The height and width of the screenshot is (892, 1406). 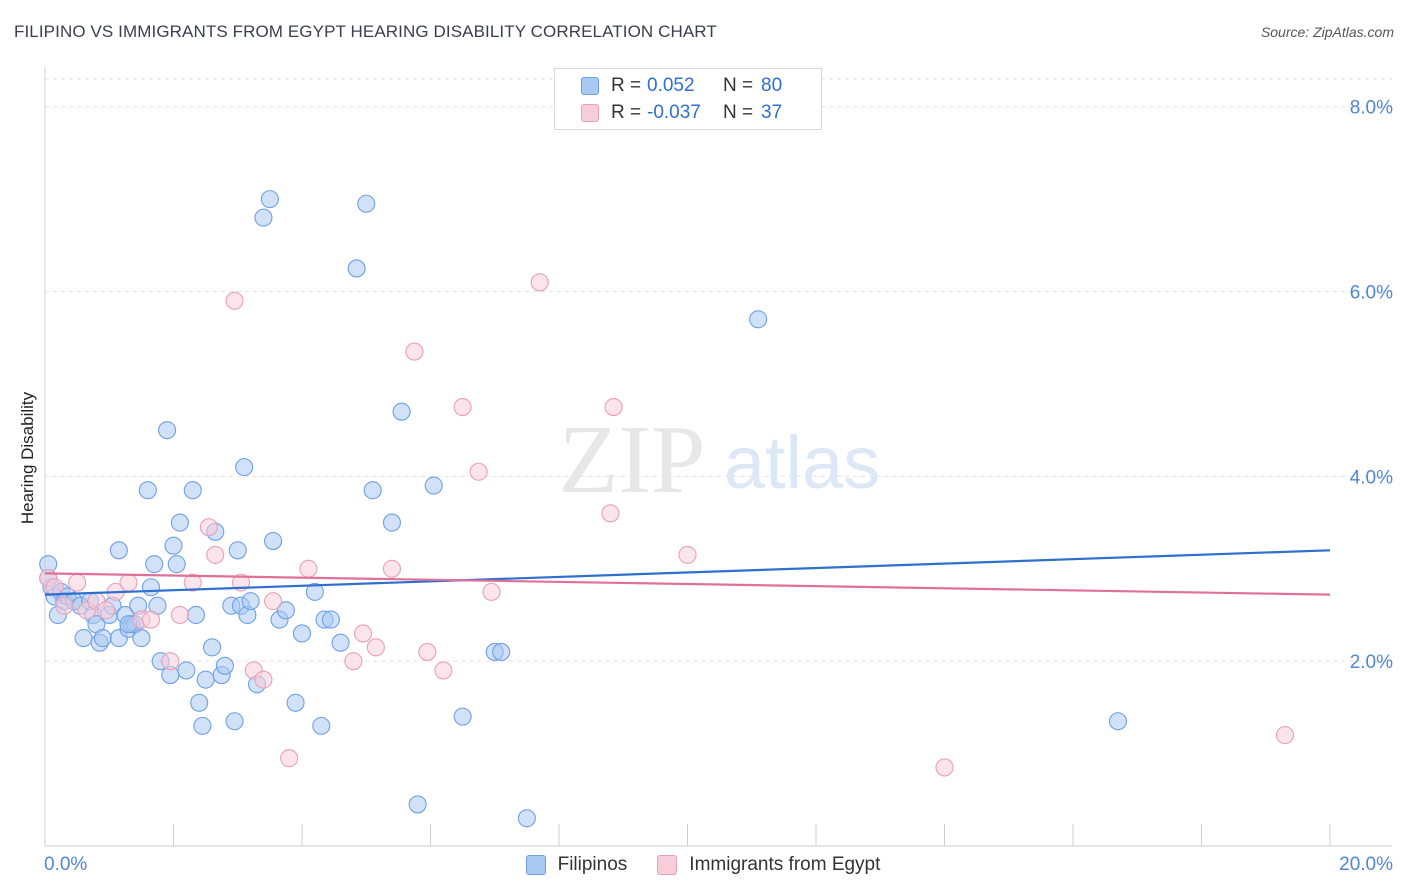 What do you see at coordinates (1371, 108) in the screenshot?
I see `y-tick-label: 8.0%` at bounding box center [1371, 108].